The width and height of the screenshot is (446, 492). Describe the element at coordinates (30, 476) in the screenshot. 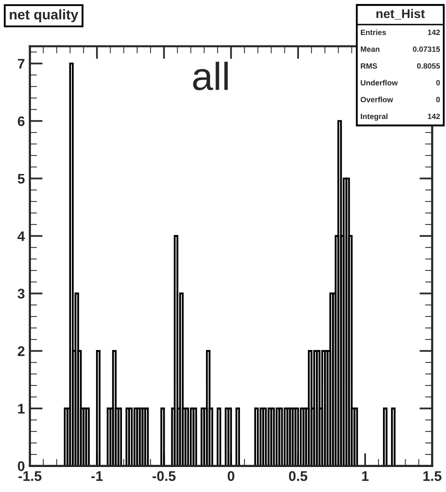

I see `x-tick-label: -1.5` at that location.